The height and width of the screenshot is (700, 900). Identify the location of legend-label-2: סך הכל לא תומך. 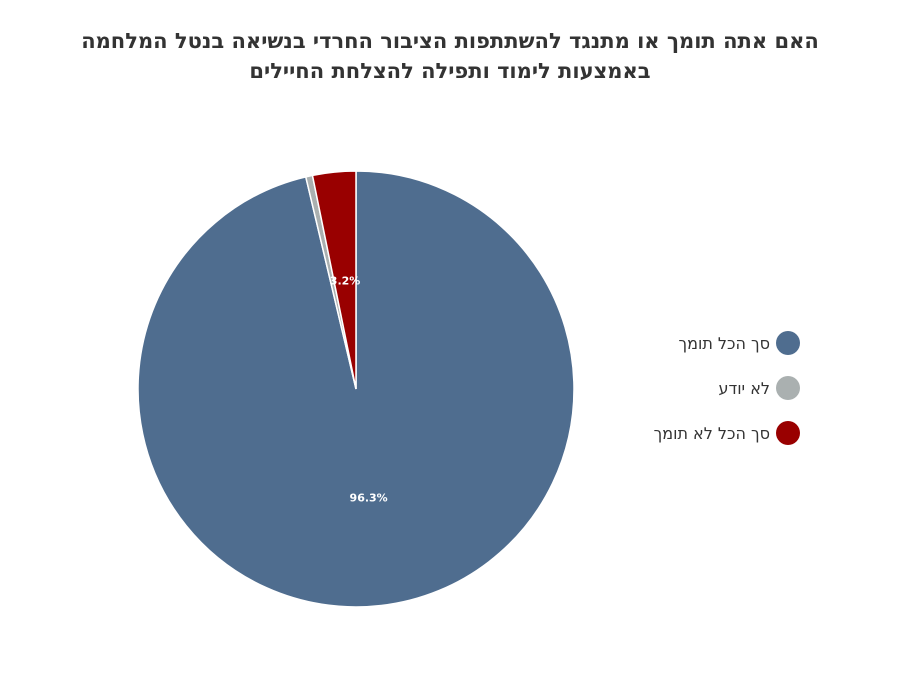
(711, 433).